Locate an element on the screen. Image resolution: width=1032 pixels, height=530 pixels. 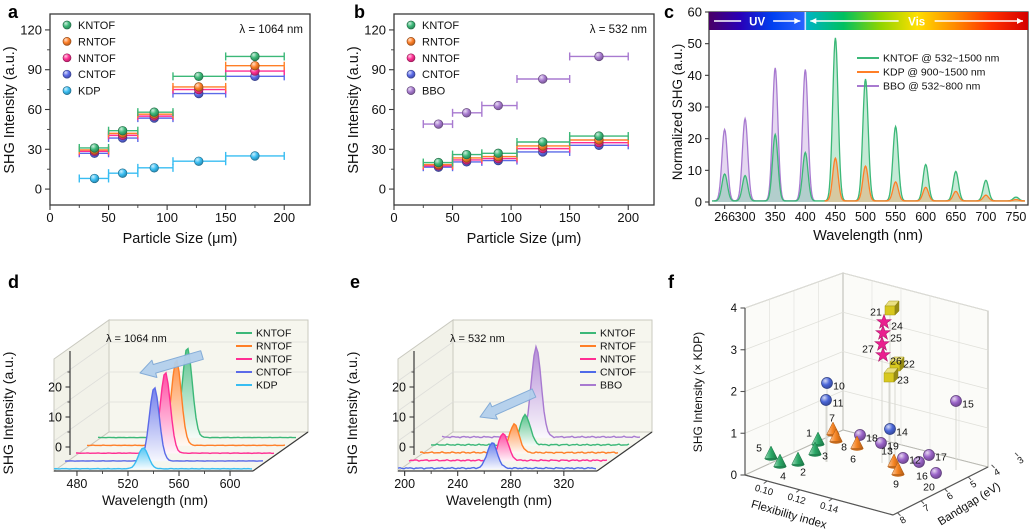
svg-text: 90 is located at coordinates (35, 69).